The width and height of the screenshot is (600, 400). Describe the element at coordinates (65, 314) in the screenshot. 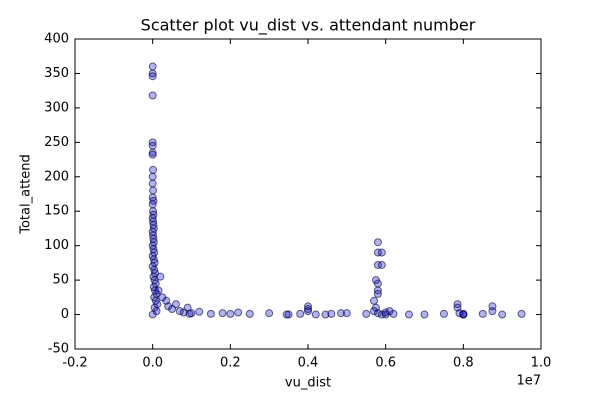

I see `y-tick-label: 0` at that location.